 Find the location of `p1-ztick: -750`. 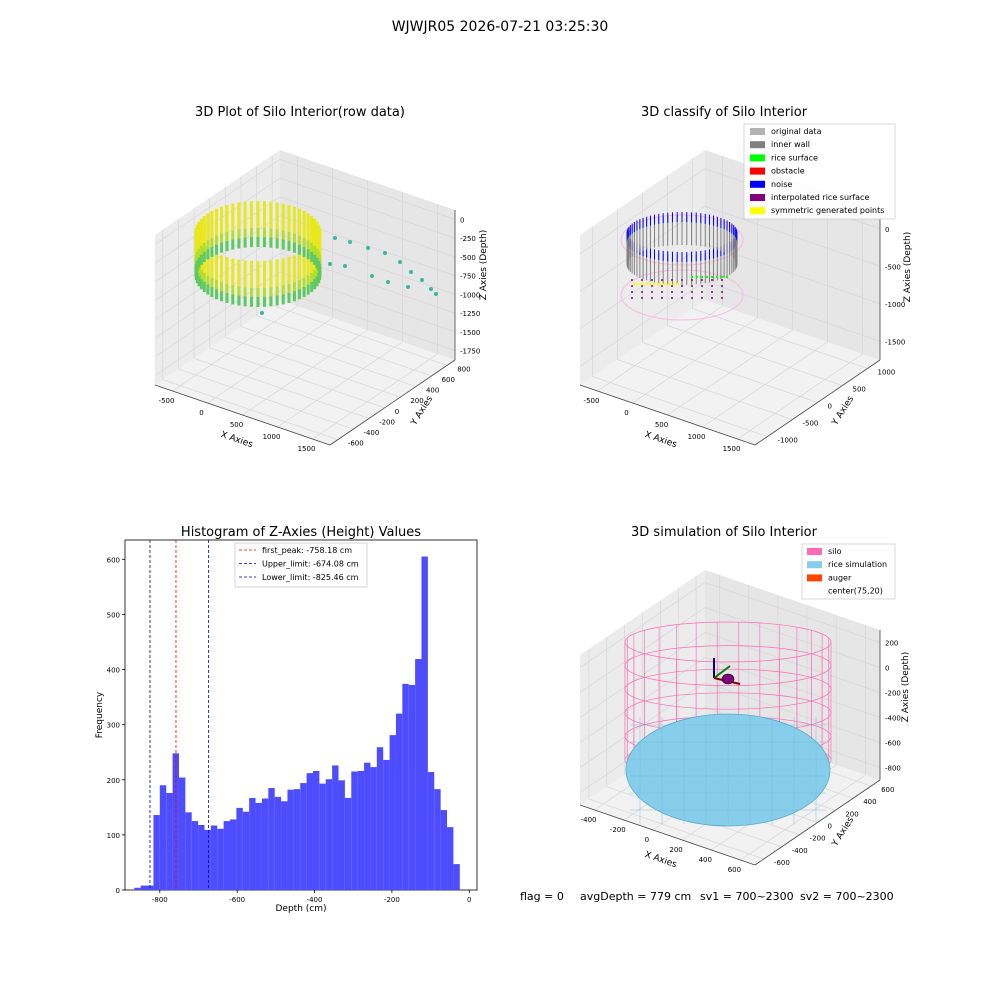

p1-ztick: -750 is located at coordinates (468, 277).